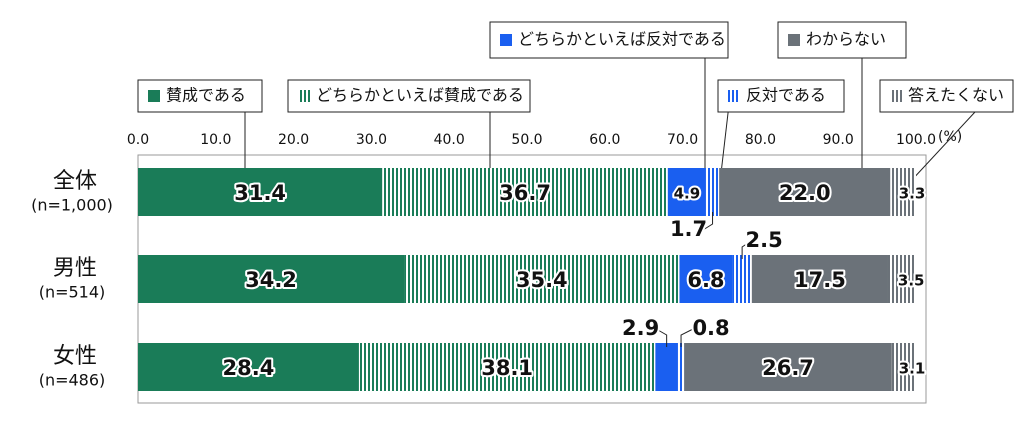  What do you see at coordinates (604, 140) in the screenshot?
I see `x-tick-label: 60.0` at bounding box center [604, 140].